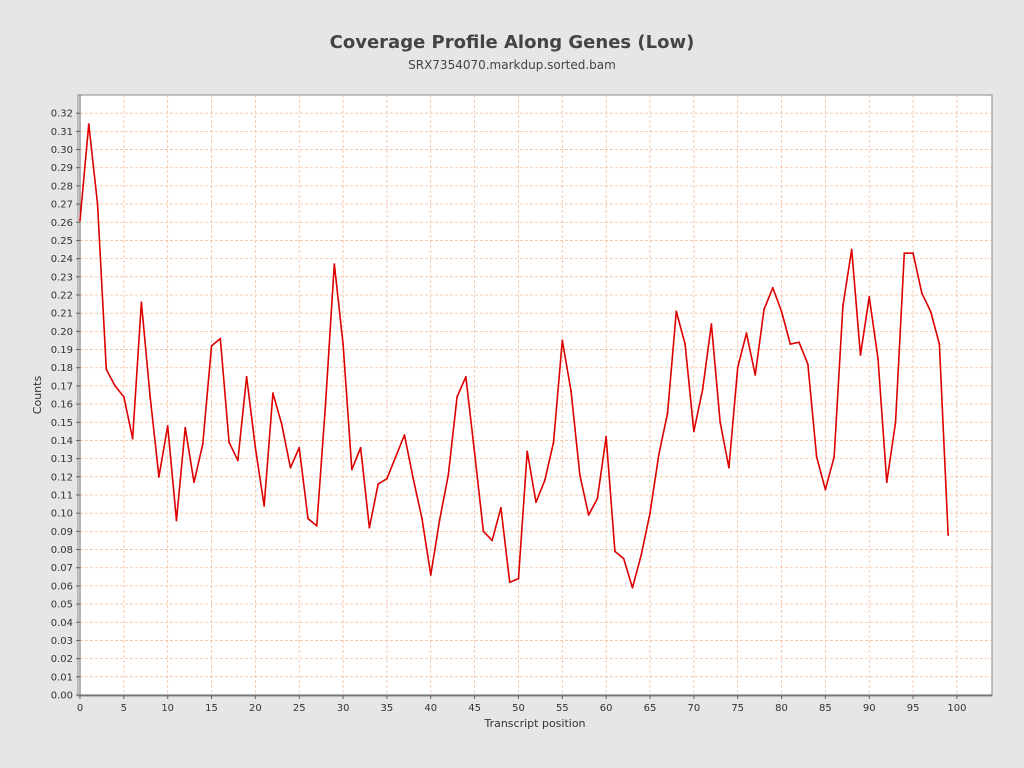 The height and width of the screenshot is (768, 1024). Describe the element at coordinates (62, 477) in the screenshot. I see `y-tick-label: 0.12` at that location.